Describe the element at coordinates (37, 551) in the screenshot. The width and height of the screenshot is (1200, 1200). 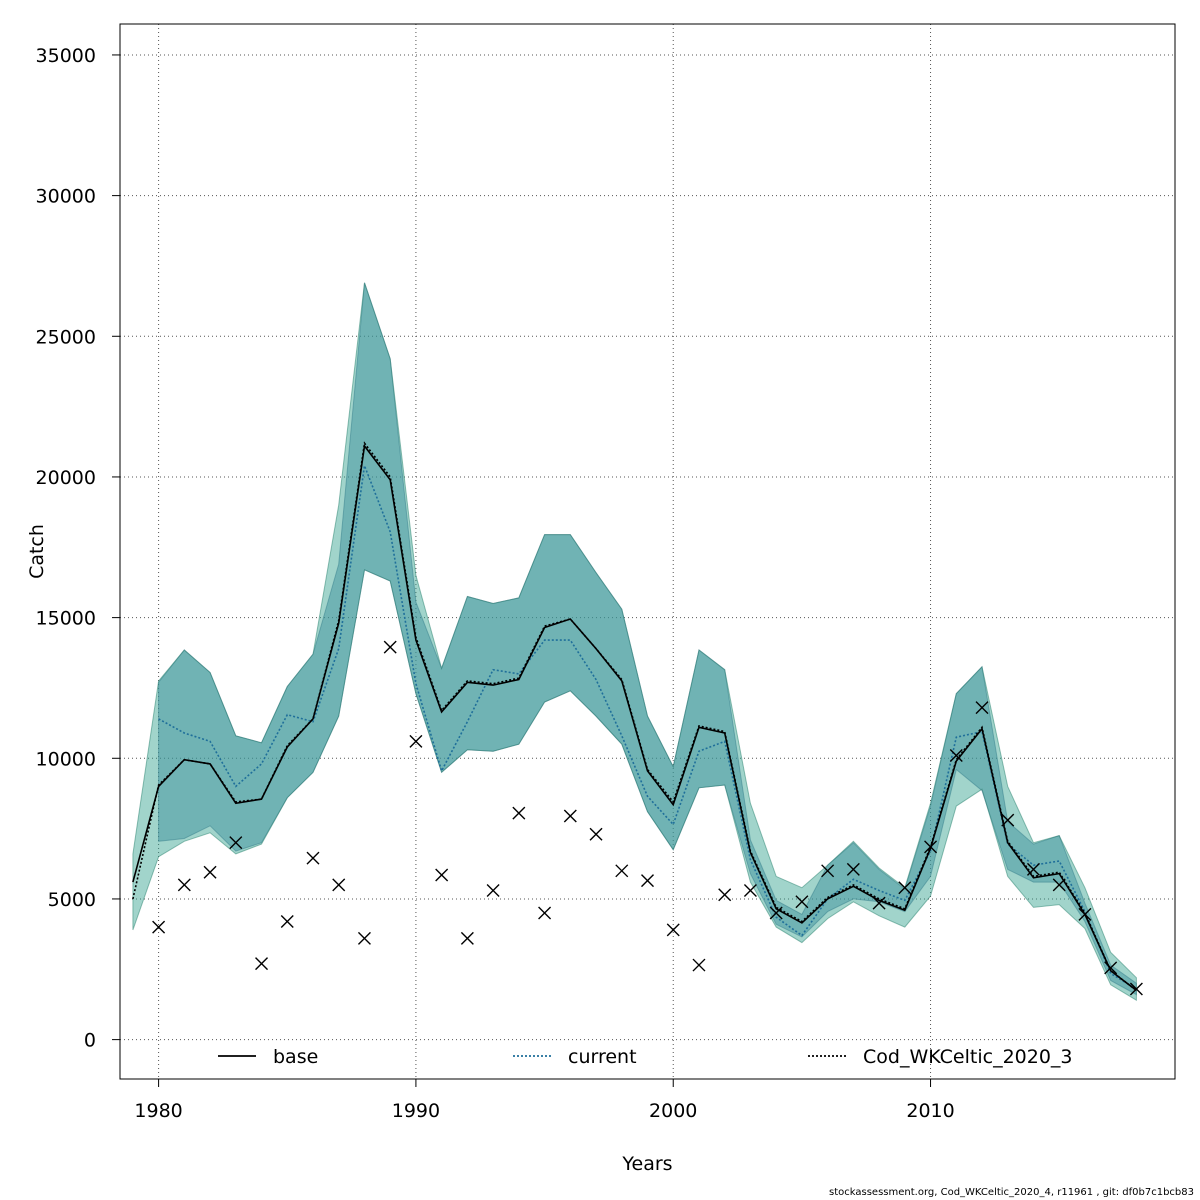
I see `y-axis-title: Catch` at that location.